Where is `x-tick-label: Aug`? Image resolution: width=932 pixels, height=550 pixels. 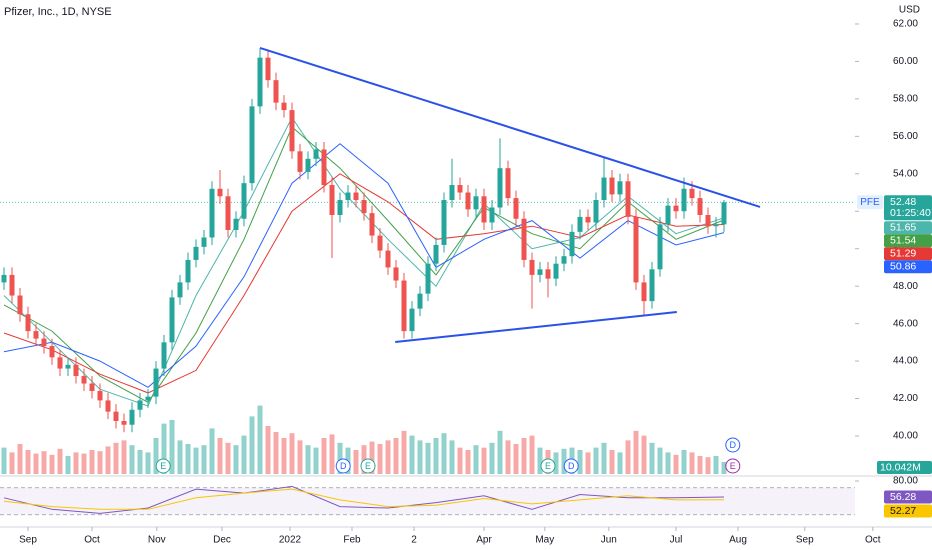 x-tick-label: Aug is located at coordinates (738, 540).